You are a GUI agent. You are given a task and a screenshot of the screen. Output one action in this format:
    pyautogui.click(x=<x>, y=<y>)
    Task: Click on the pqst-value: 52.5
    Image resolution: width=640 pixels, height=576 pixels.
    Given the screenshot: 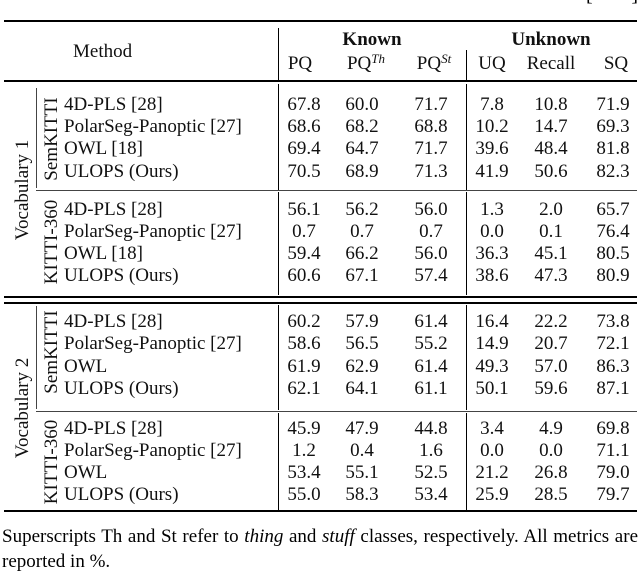 What is the action you would take?
    pyautogui.click(x=431, y=472)
    